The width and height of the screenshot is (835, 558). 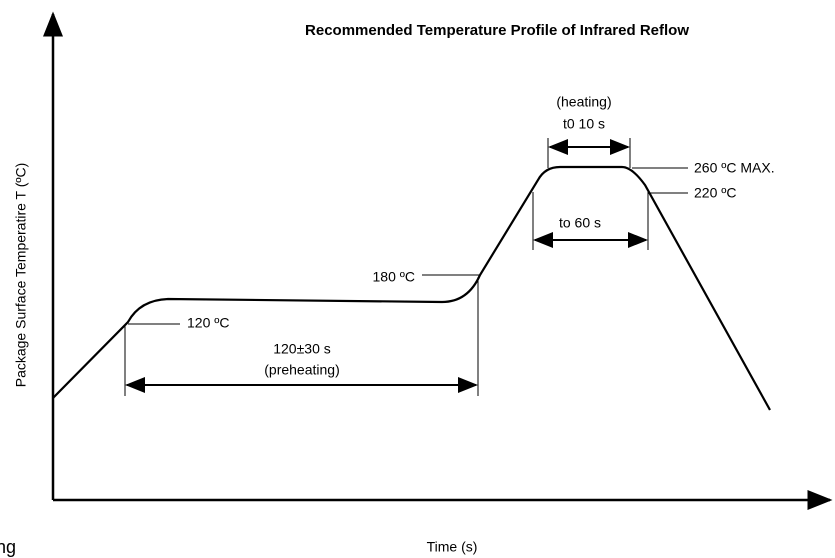 I want to click on fragment: ng, so click(x=8, y=547).